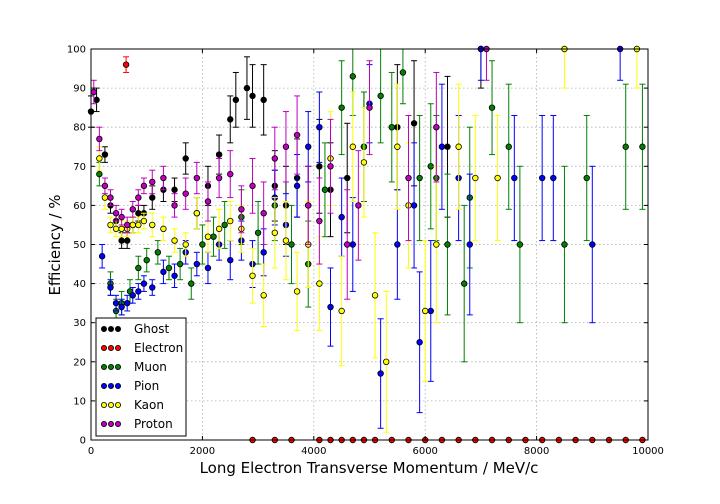 Image resolution: width=720 pixels, height=504 pixels. What do you see at coordinates (79, 167) in the screenshot?
I see `y-tick-label: 70` at bounding box center [79, 167].